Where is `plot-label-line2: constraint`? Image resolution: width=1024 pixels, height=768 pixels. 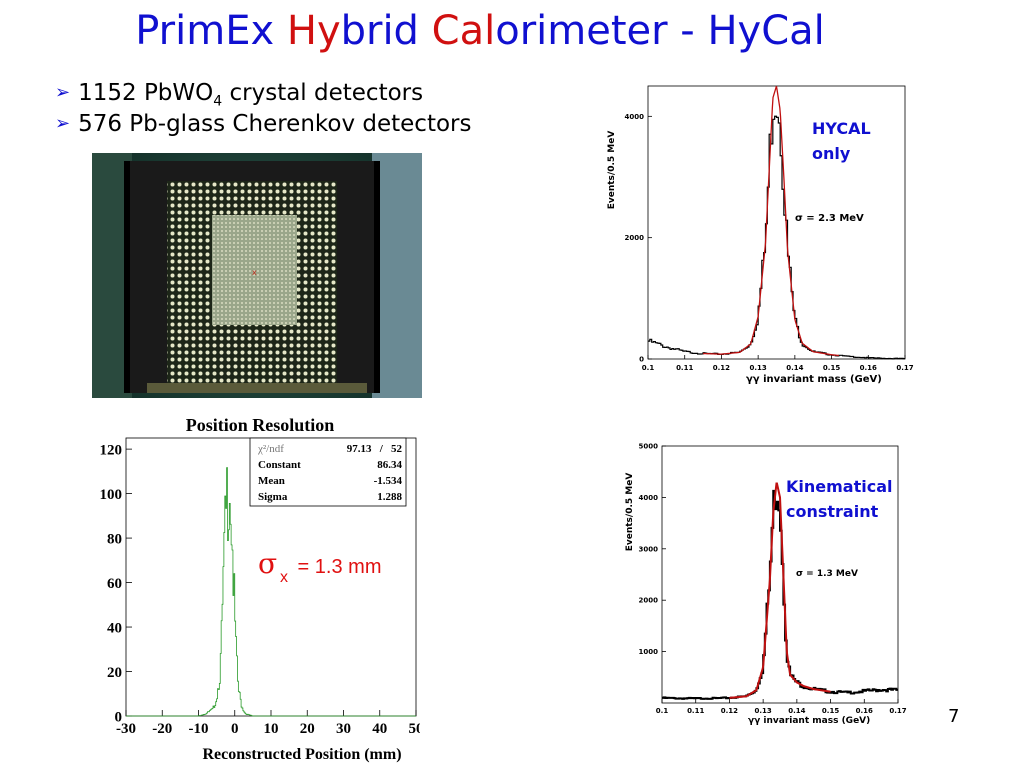
plot-label-line2: constraint is located at coordinates (832, 511).